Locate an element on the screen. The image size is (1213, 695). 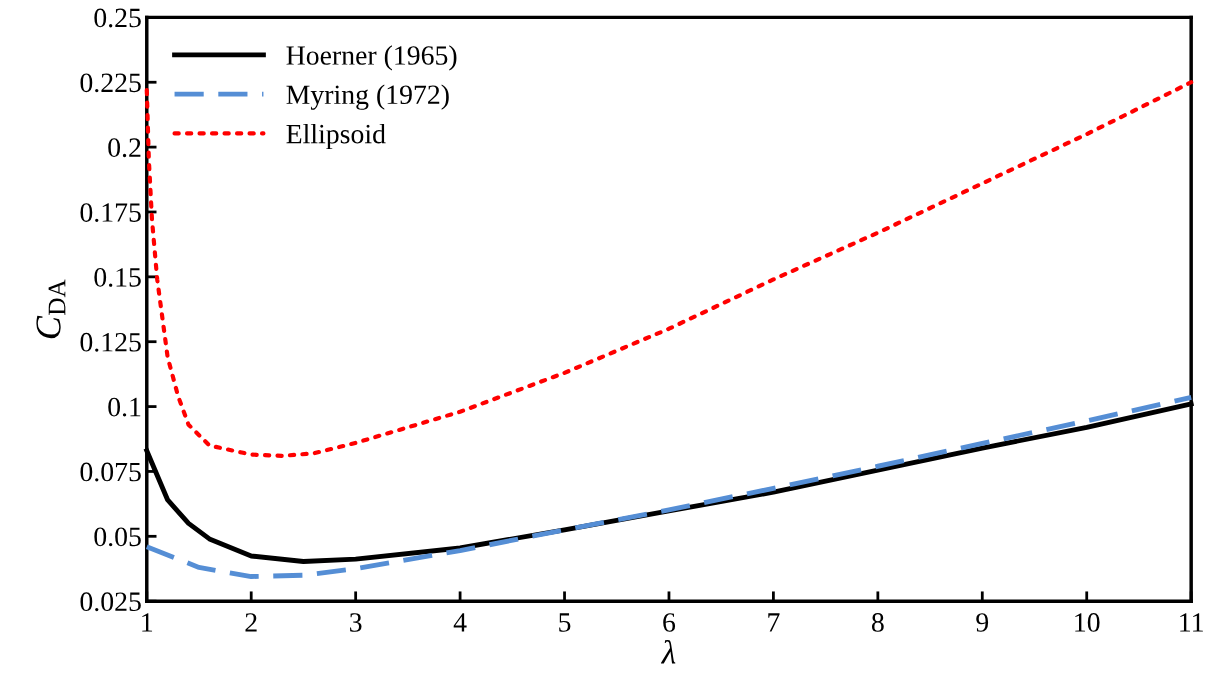
x-tick-label: 3 is located at coordinates (356, 622).